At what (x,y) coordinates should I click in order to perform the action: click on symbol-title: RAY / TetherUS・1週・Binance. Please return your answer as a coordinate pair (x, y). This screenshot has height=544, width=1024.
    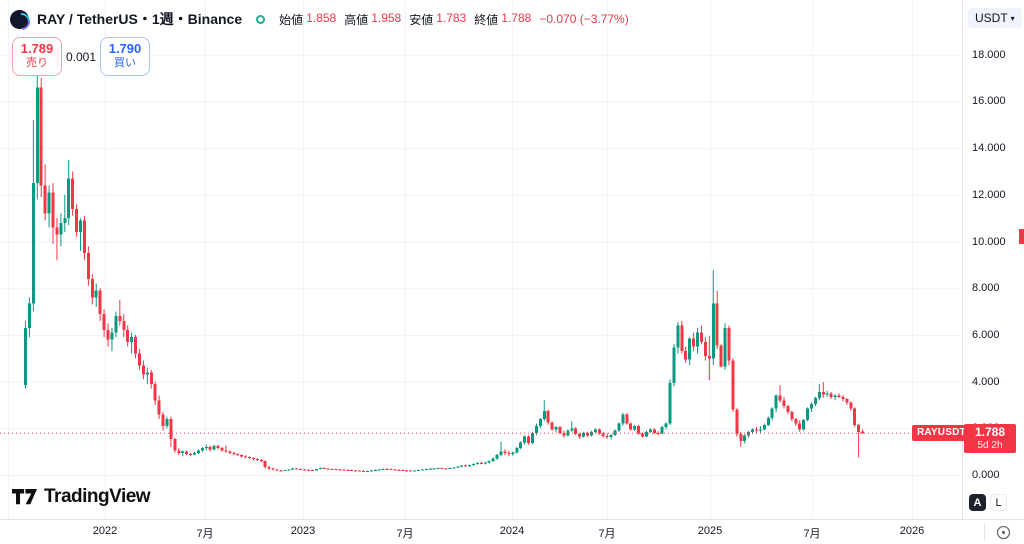
    Looking at the image, I should click on (140, 19).